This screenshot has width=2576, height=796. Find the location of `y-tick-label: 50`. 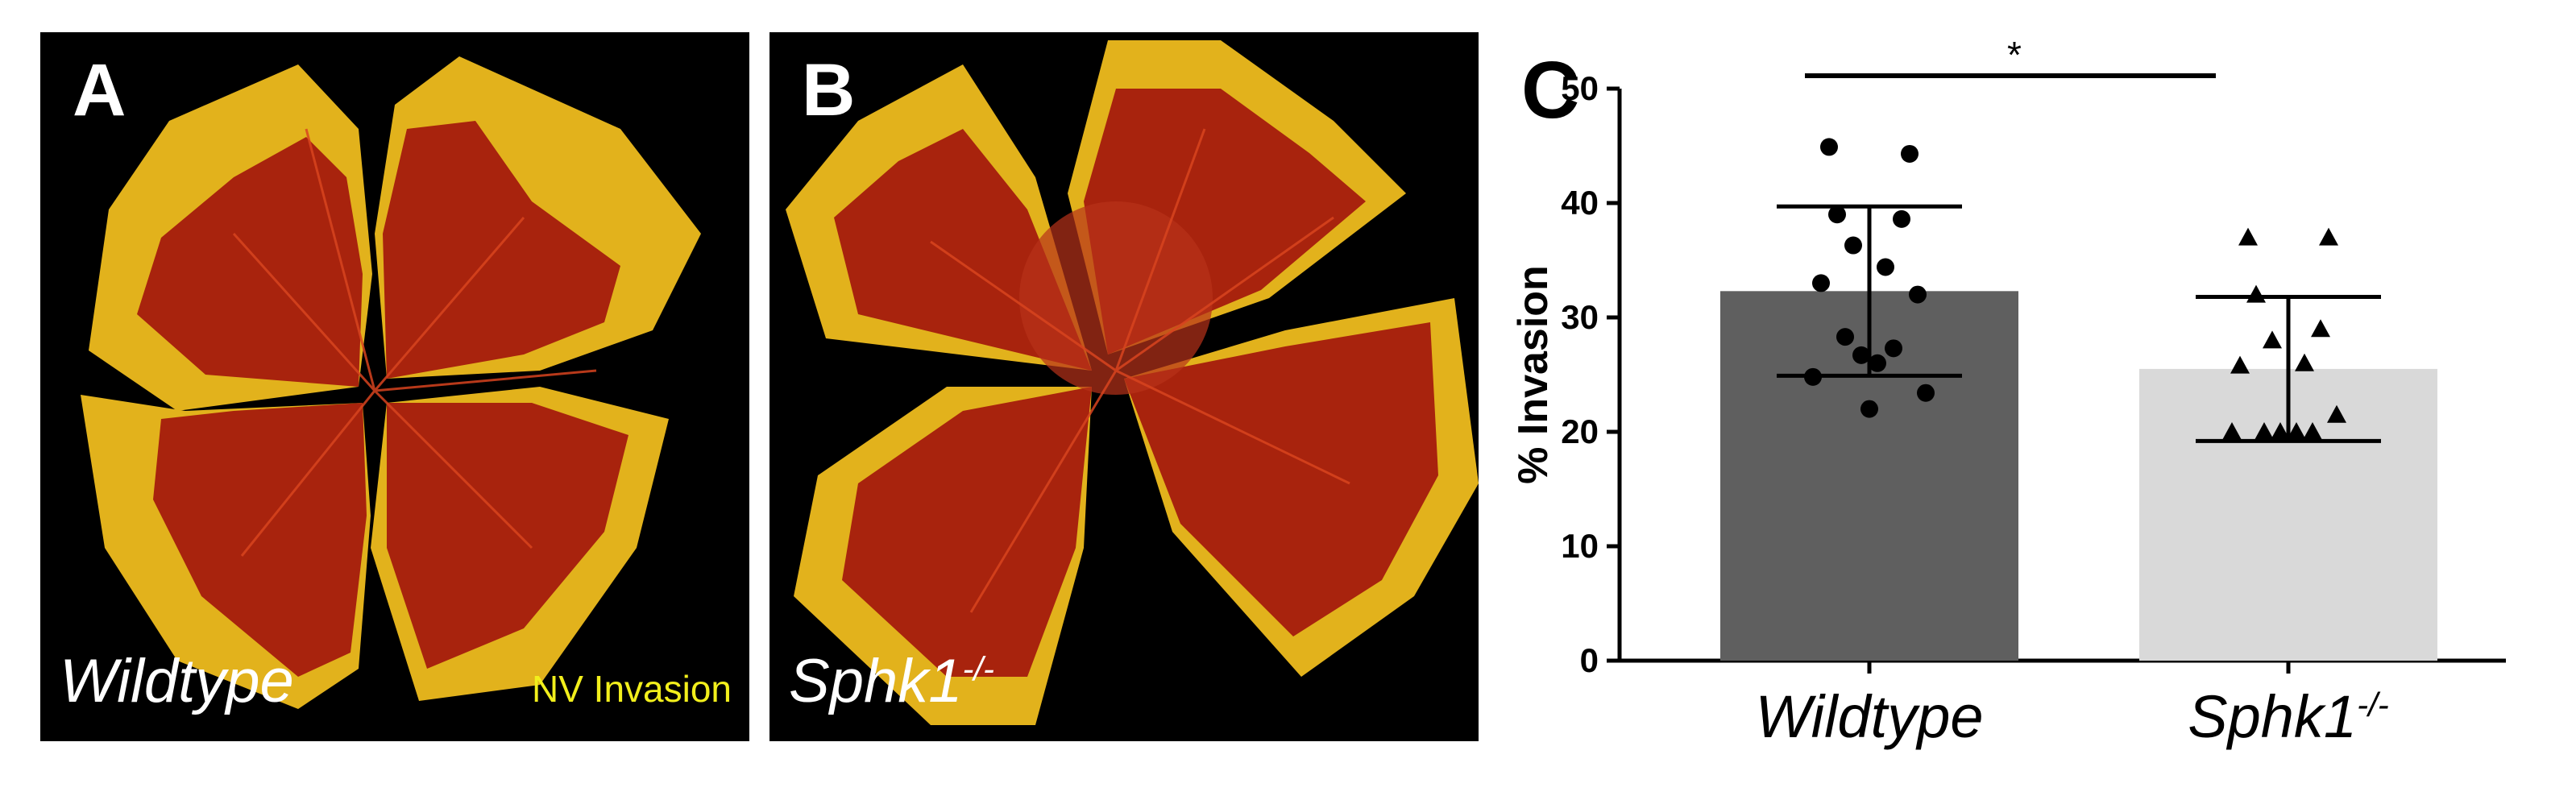

y-tick-label: 50 is located at coordinates (1580, 88).